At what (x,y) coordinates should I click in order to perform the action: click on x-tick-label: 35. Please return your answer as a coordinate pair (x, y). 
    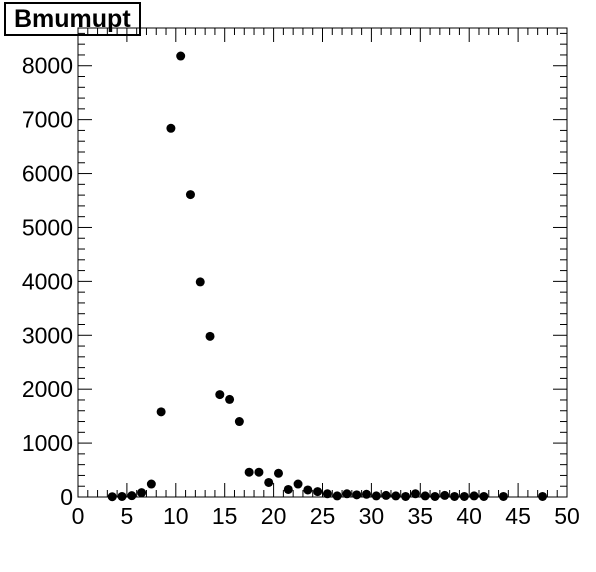
    Looking at the image, I should click on (421, 516).